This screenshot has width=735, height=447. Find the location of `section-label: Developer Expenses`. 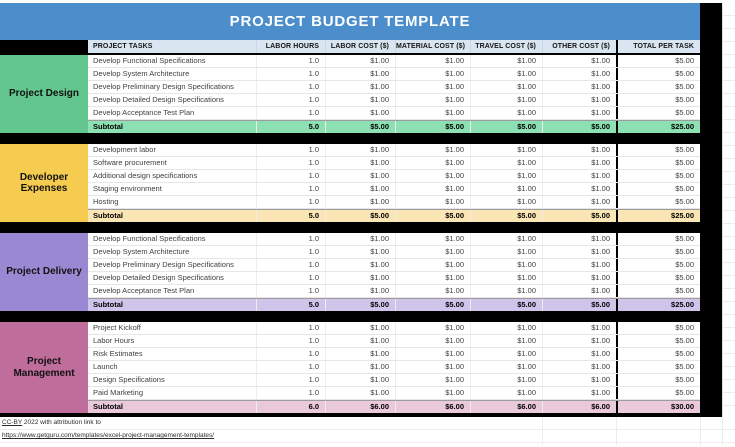

section-label: Developer Expenses is located at coordinates (44, 183).